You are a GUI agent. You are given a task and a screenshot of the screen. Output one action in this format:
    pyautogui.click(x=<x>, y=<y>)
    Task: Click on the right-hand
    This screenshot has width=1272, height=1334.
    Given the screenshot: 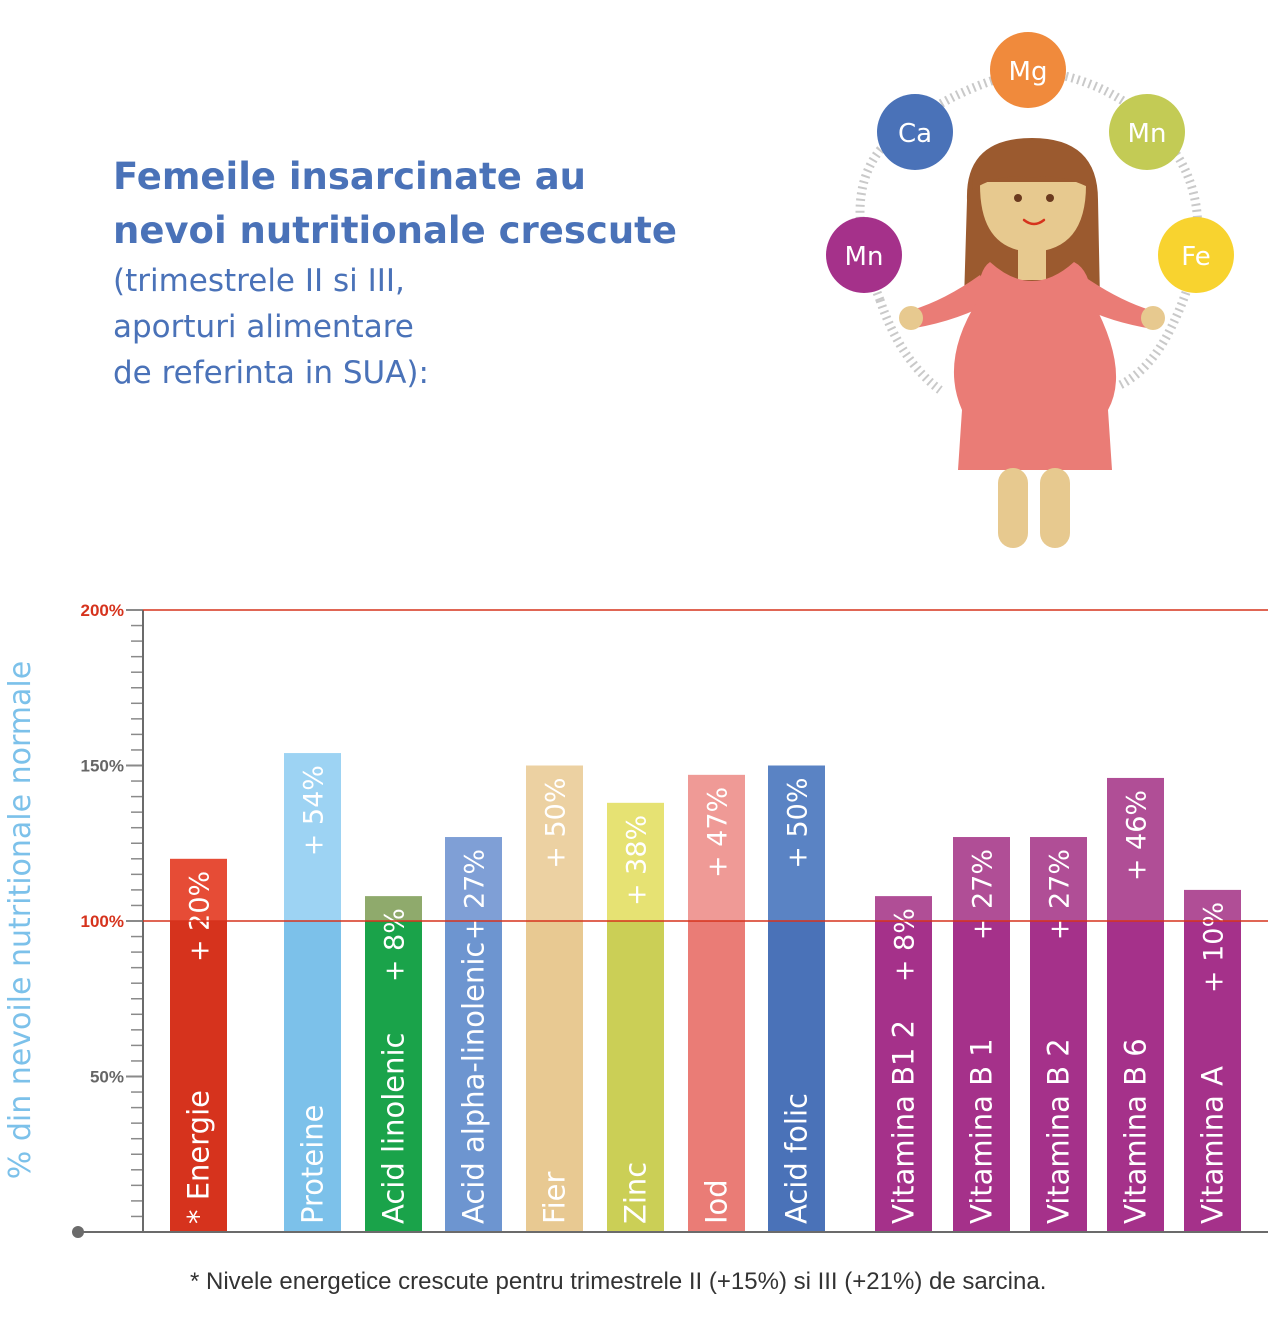 What is the action you would take?
    pyautogui.click(x=1153, y=318)
    